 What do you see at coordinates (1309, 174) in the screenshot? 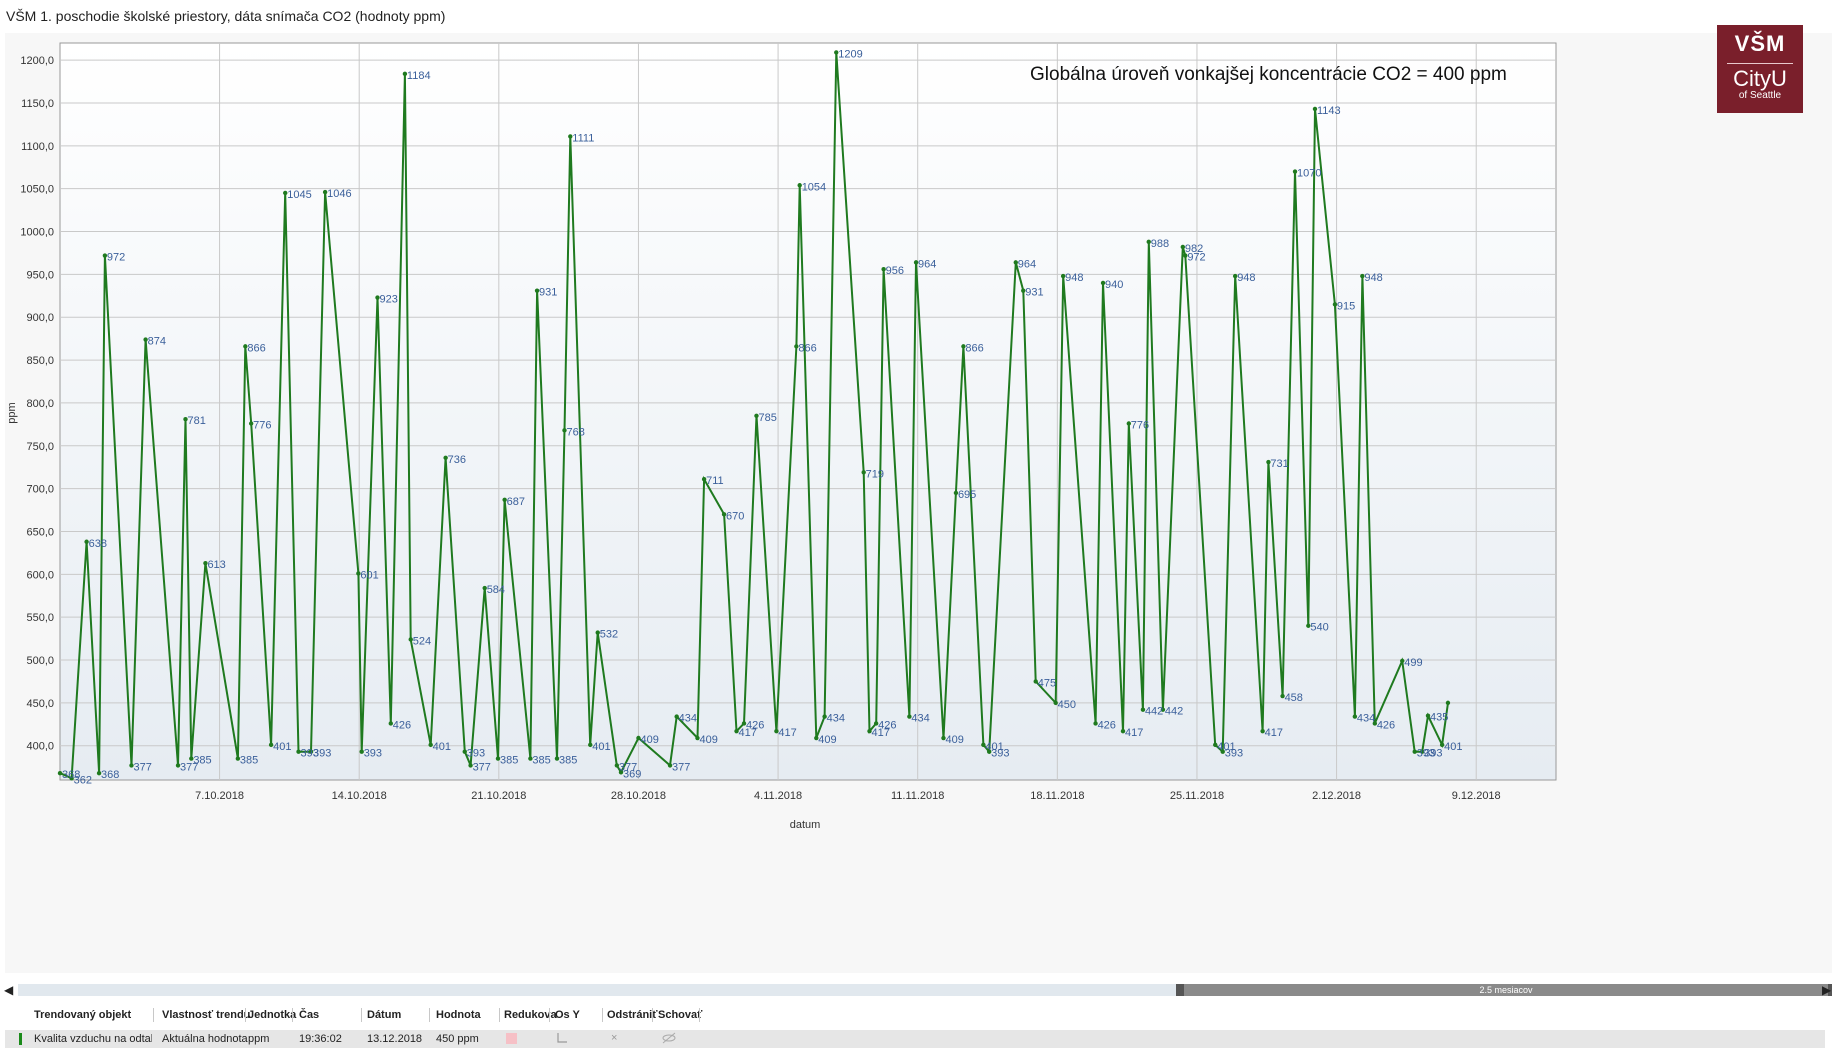
I see `data-label: 1070` at bounding box center [1309, 174].